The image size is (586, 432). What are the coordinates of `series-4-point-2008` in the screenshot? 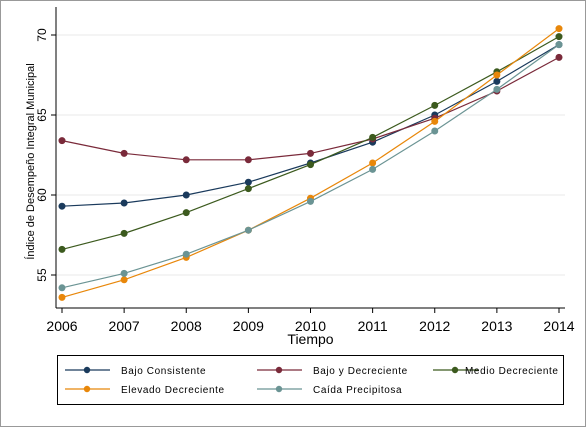 It's located at (186, 254).